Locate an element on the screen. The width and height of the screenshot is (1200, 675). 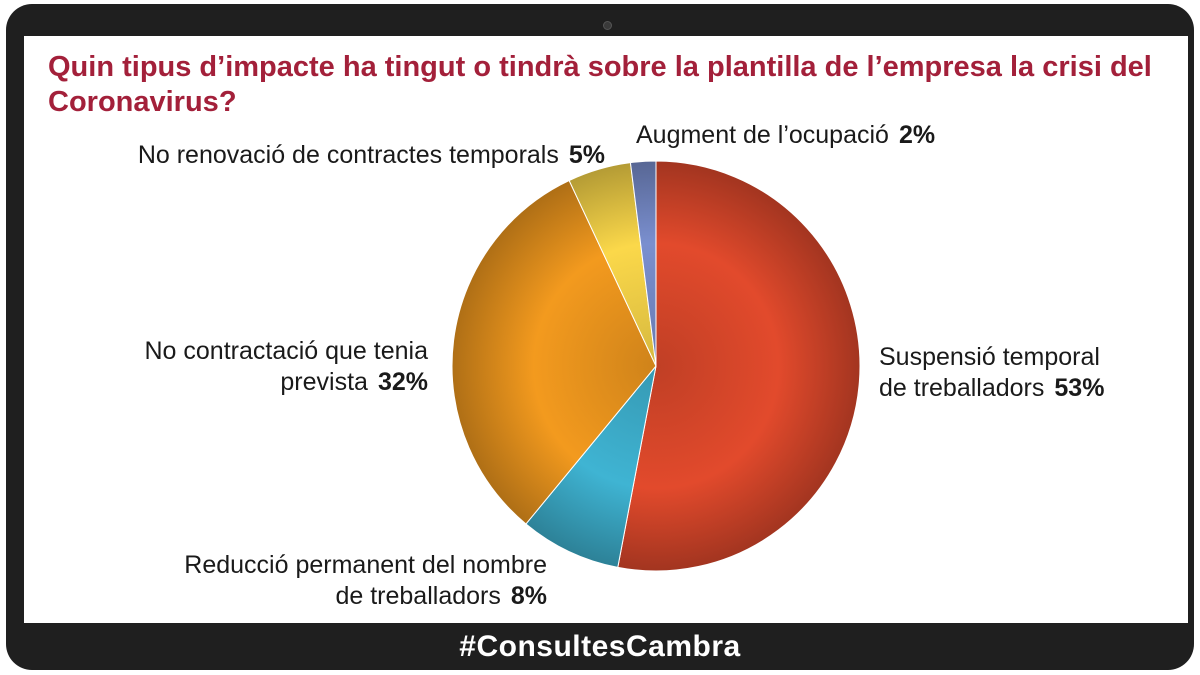
slice-reduccio is located at coordinates (591, 466).